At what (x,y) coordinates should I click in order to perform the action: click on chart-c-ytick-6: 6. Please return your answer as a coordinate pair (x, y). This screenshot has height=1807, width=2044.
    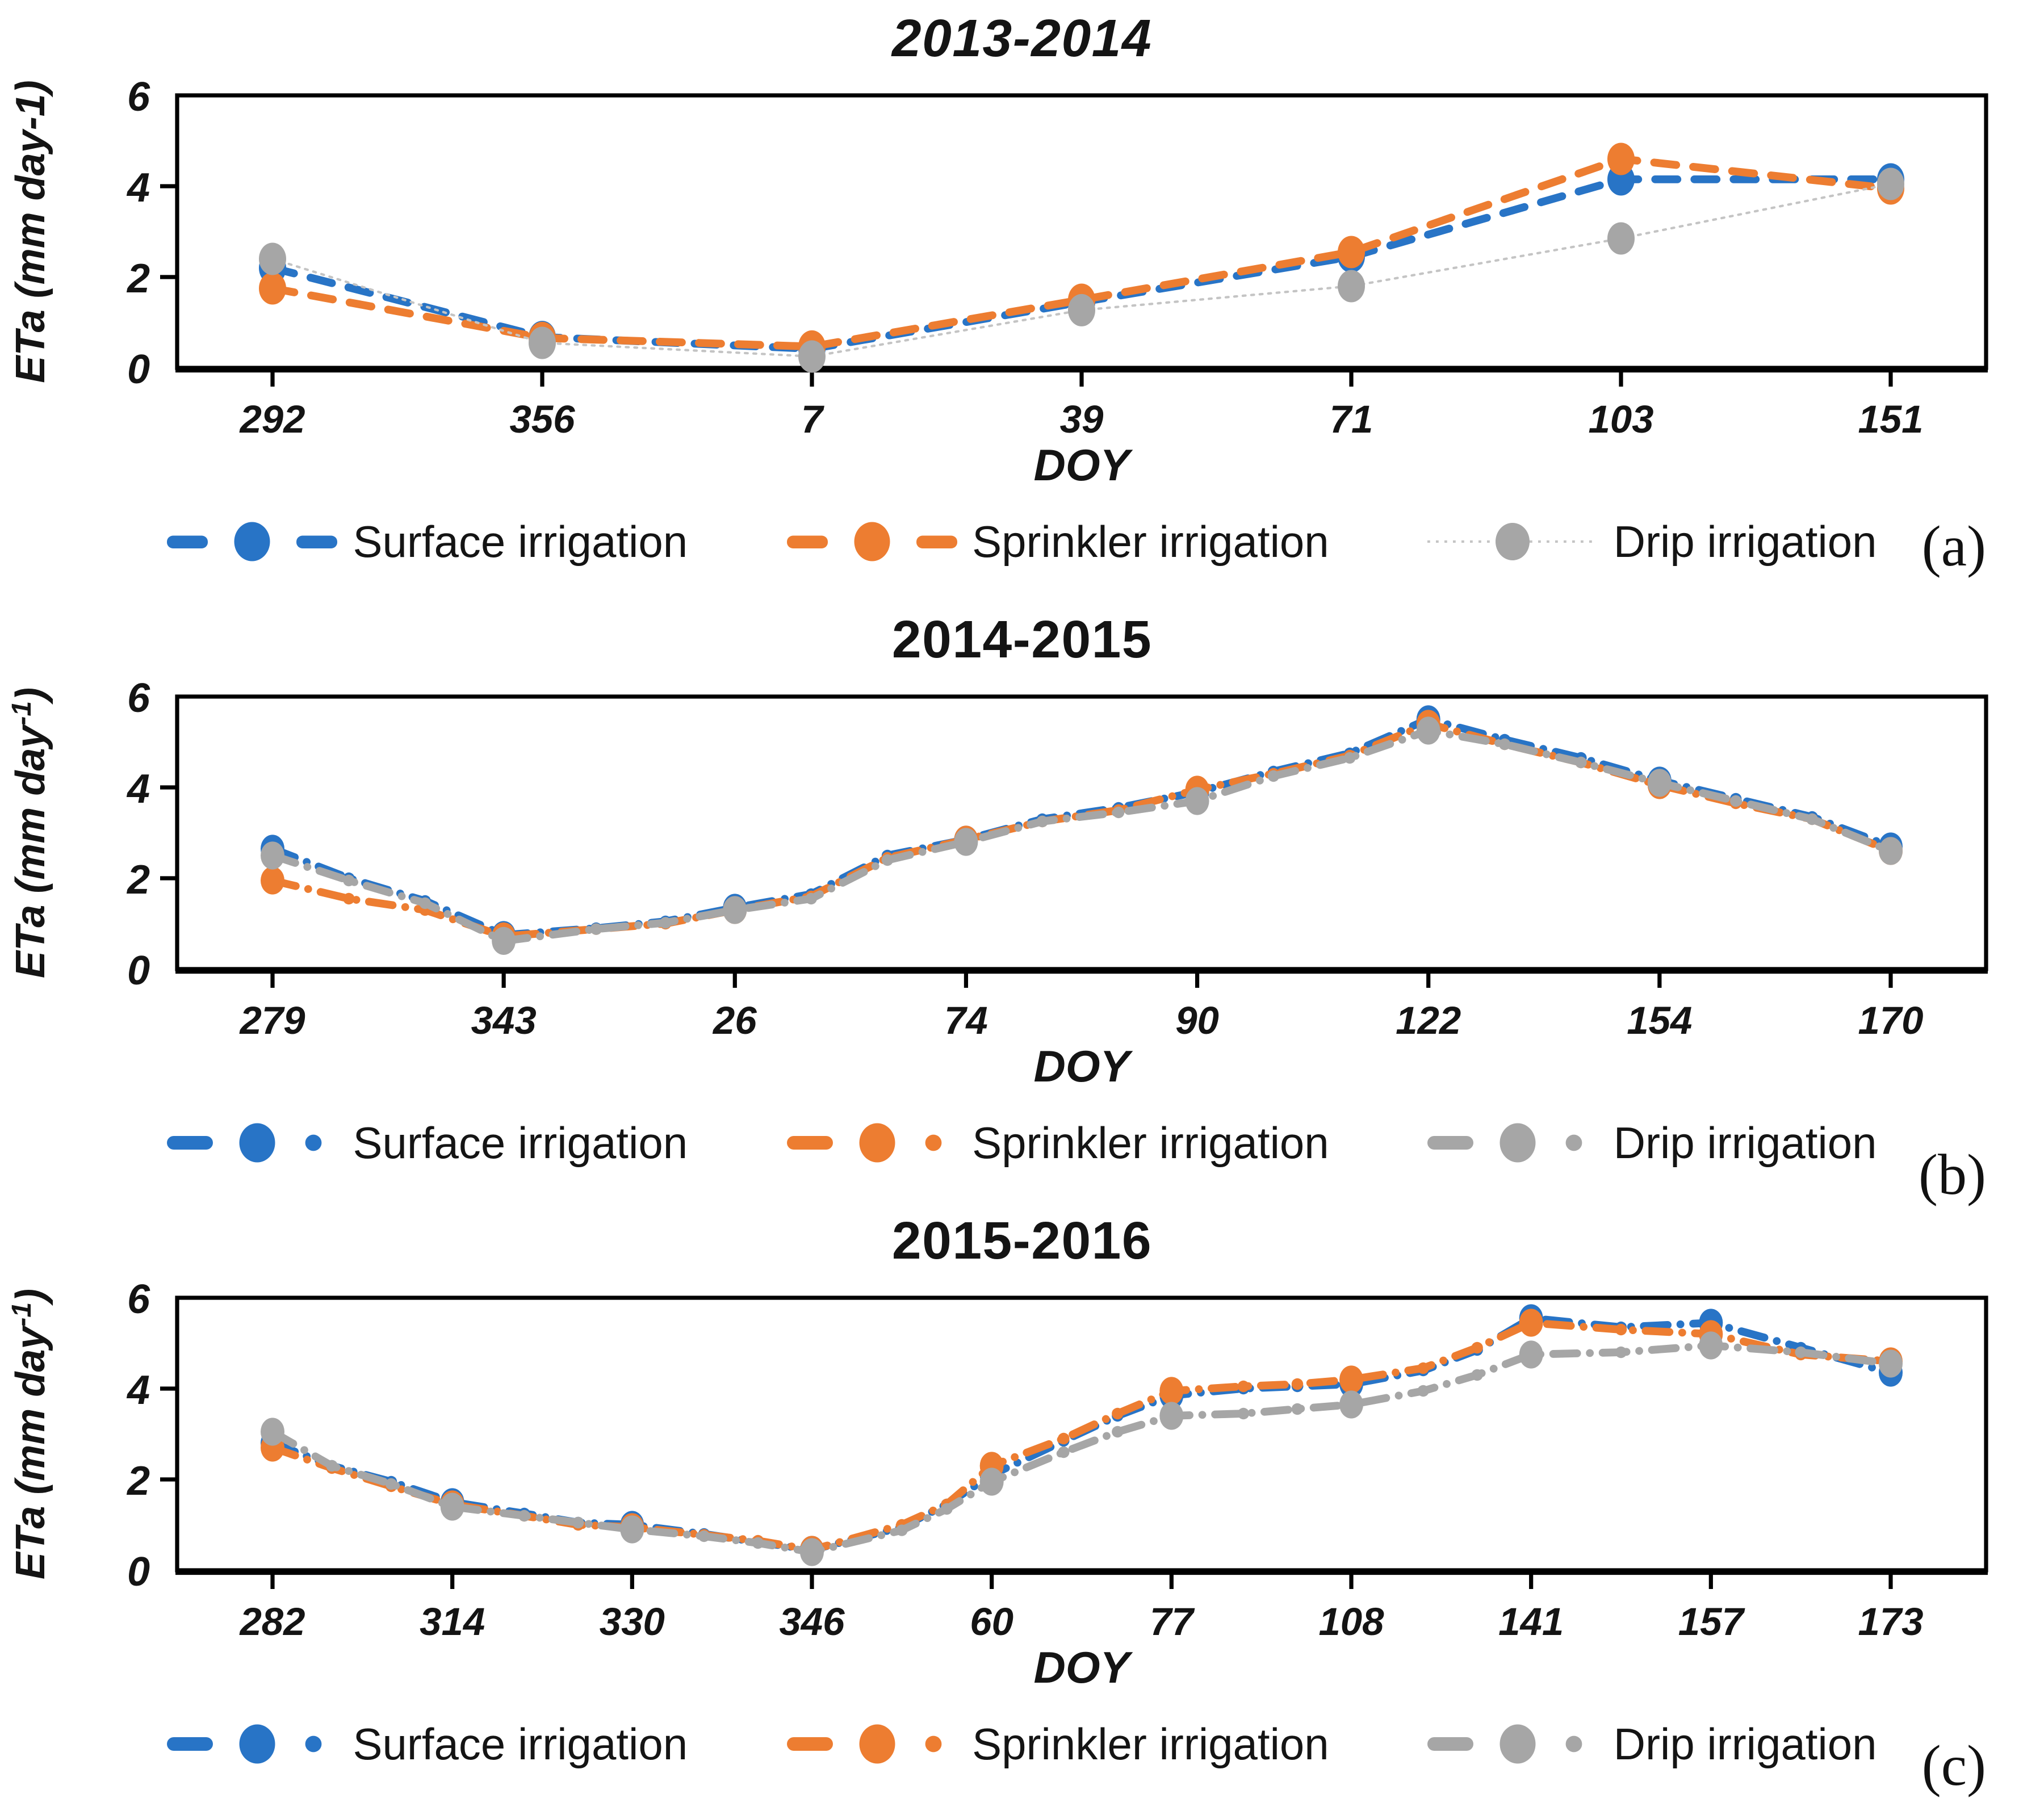
    Looking at the image, I should click on (138, 1299).